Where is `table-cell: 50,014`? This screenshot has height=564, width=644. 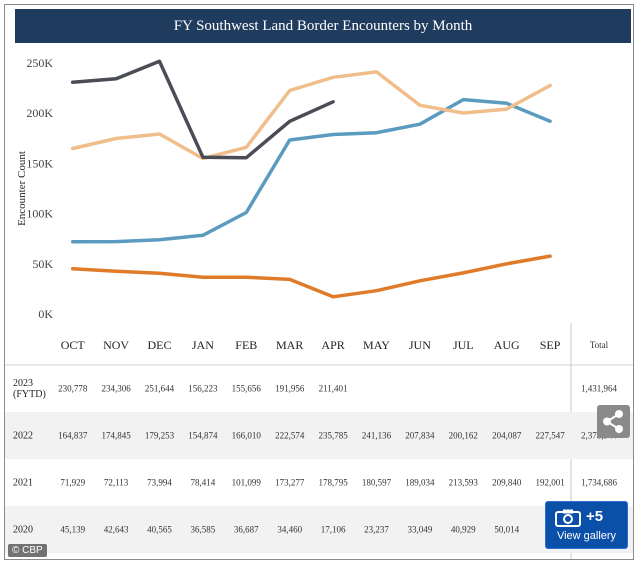
table-cell: 50,014 is located at coordinates (506, 530).